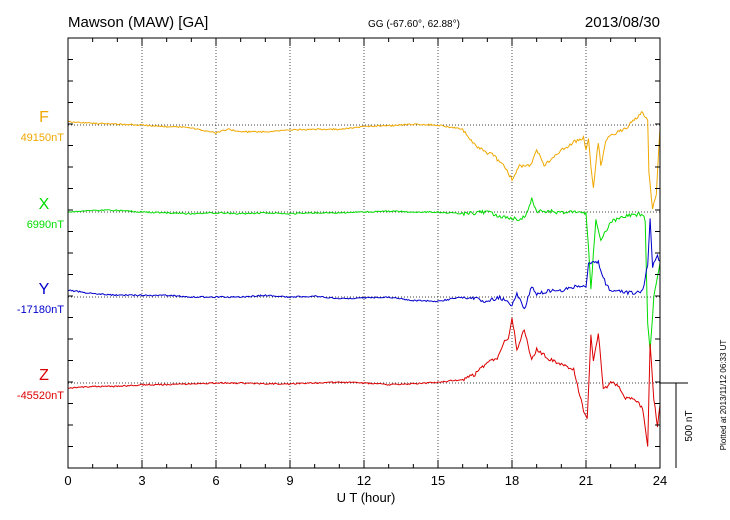 The width and height of the screenshot is (730, 520). I want to click on component-baseline-y: -17180nT, so click(40, 310).